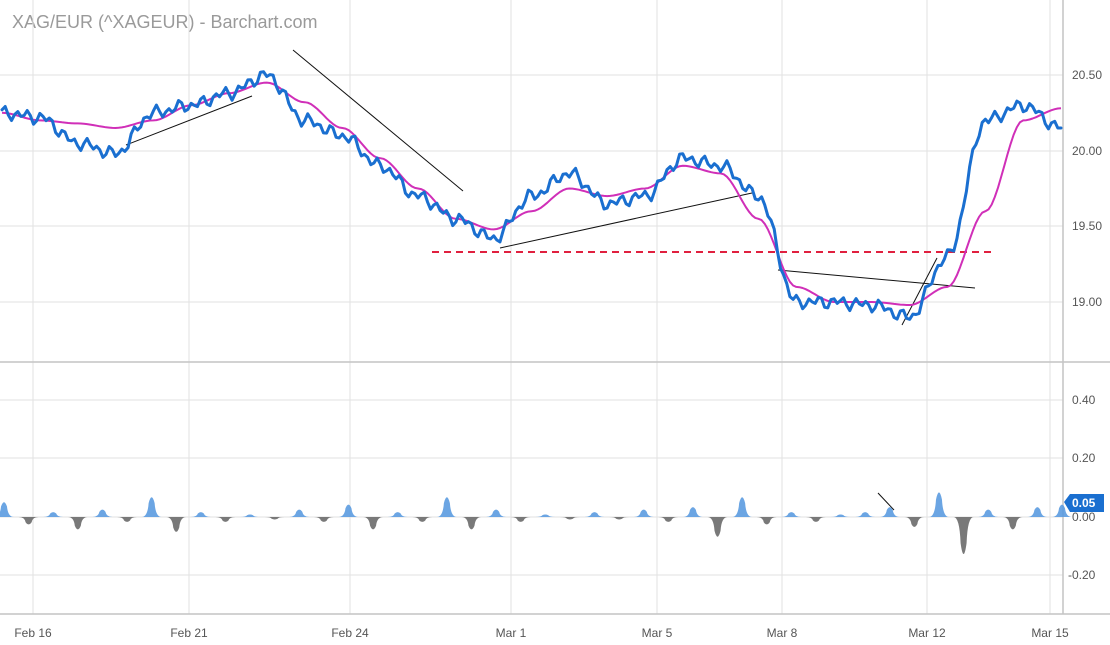  Describe the element at coordinates (782, 633) in the screenshot. I see `x-tick-label: Mar 8` at that location.